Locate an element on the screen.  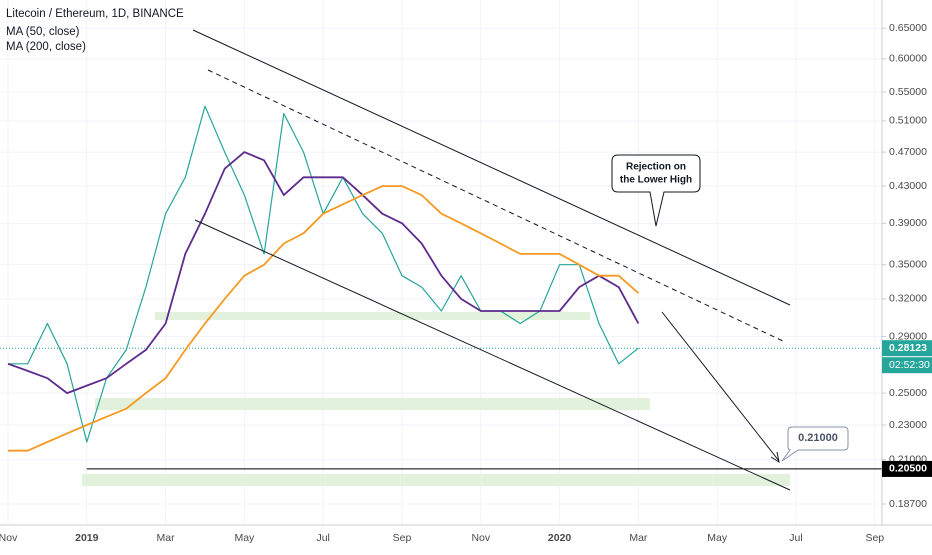
y-tick-label: 0.43000 is located at coordinates (908, 186).